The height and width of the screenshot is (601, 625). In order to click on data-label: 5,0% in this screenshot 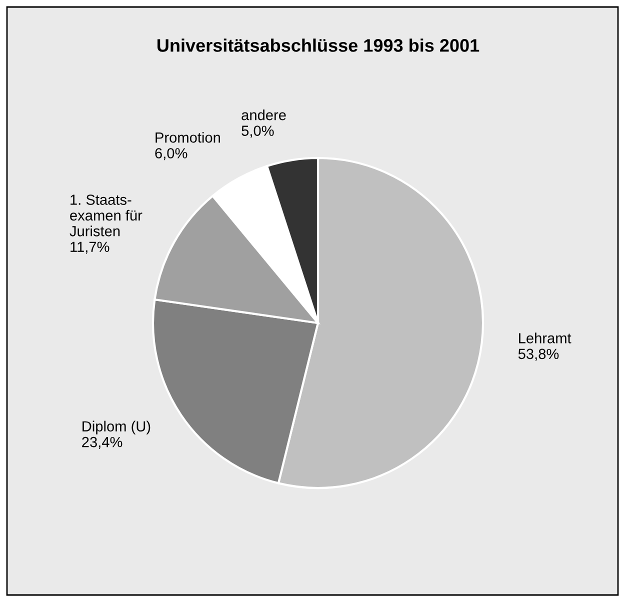, I will do `click(258, 132)`.